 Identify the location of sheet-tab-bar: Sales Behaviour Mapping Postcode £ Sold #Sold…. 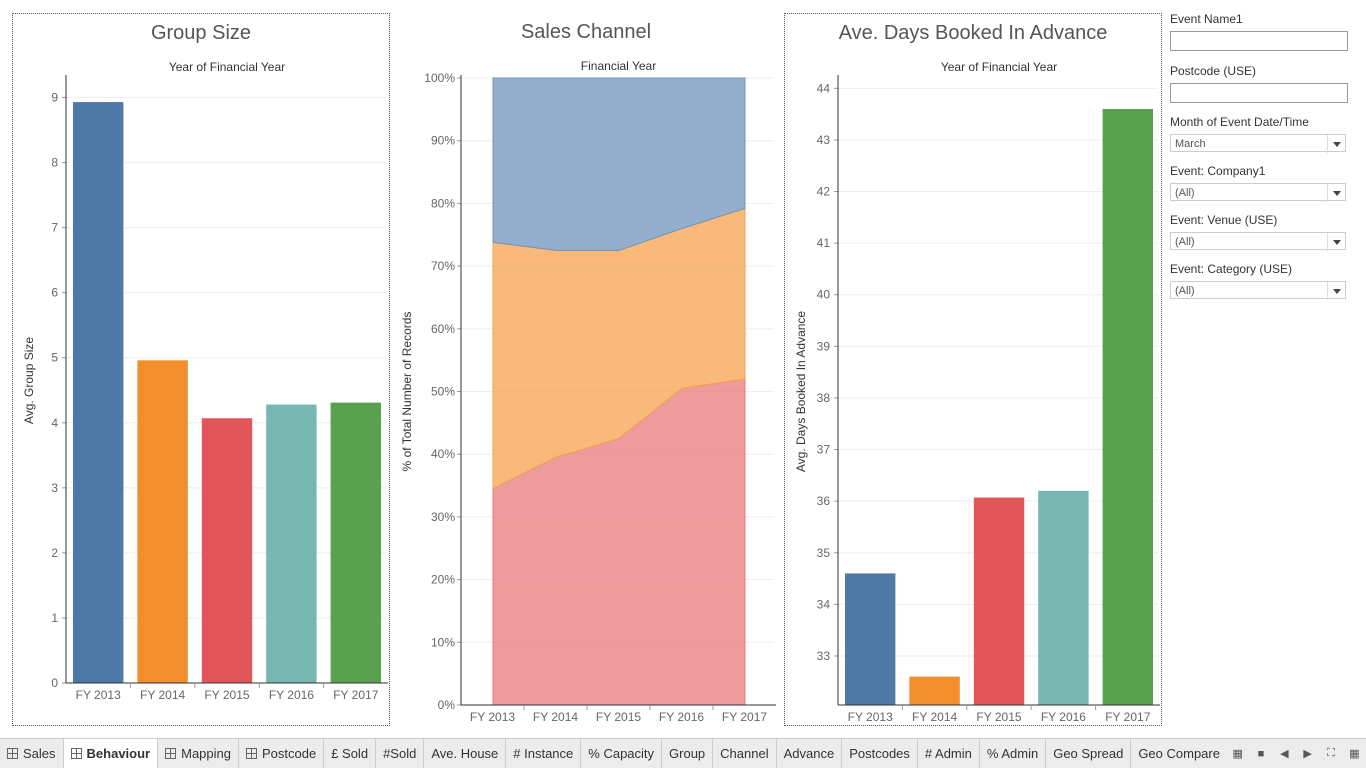
(683, 753).